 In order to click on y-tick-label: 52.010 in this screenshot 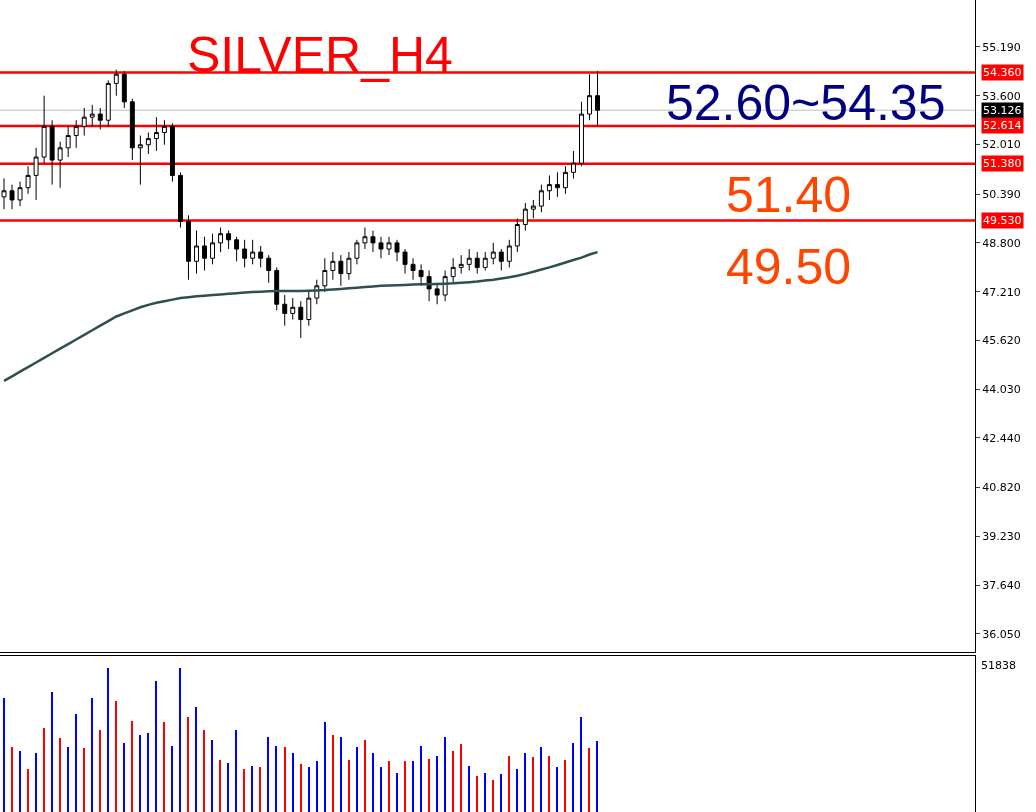, I will do `click(1001, 145)`.